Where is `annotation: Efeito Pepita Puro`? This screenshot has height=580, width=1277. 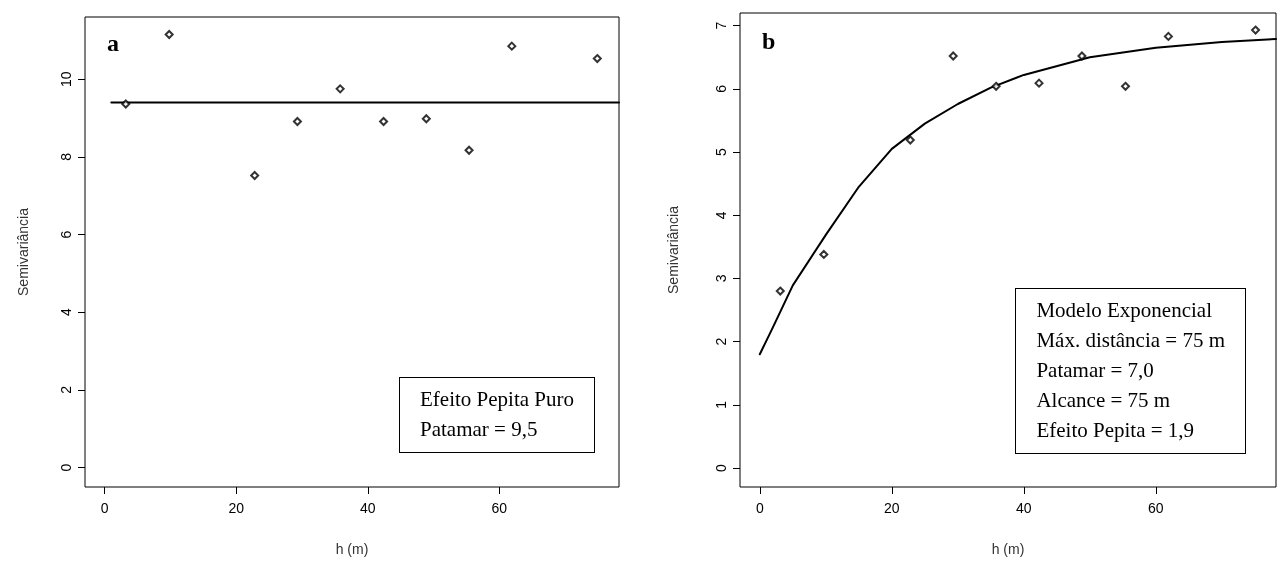
annotation: Efeito Pepita Puro is located at coordinates (497, 399).